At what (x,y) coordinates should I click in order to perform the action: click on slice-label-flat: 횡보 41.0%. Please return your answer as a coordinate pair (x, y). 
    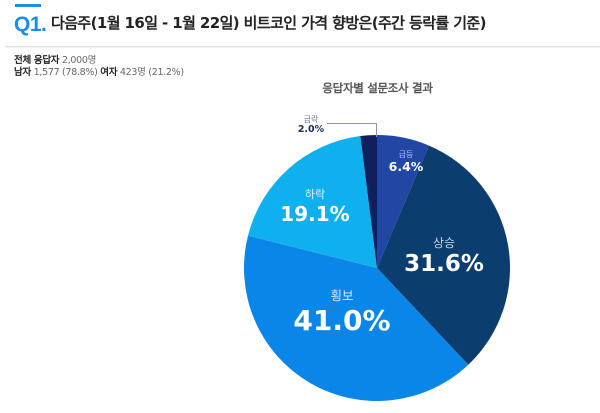
    Looking at the image, I should click on (342, 312).